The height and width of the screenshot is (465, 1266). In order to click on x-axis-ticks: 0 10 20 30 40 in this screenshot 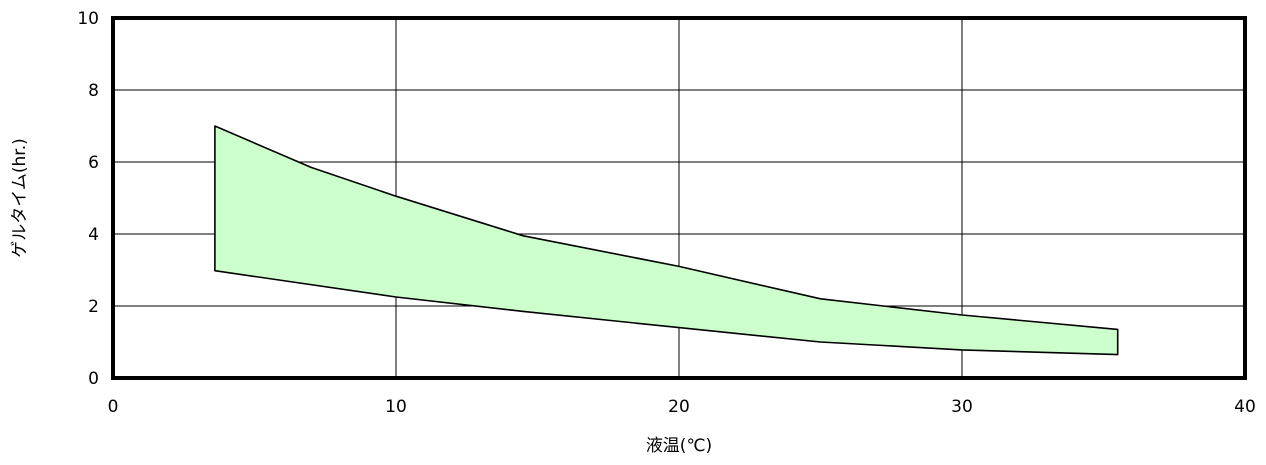, I will do `click(682, 407)`.